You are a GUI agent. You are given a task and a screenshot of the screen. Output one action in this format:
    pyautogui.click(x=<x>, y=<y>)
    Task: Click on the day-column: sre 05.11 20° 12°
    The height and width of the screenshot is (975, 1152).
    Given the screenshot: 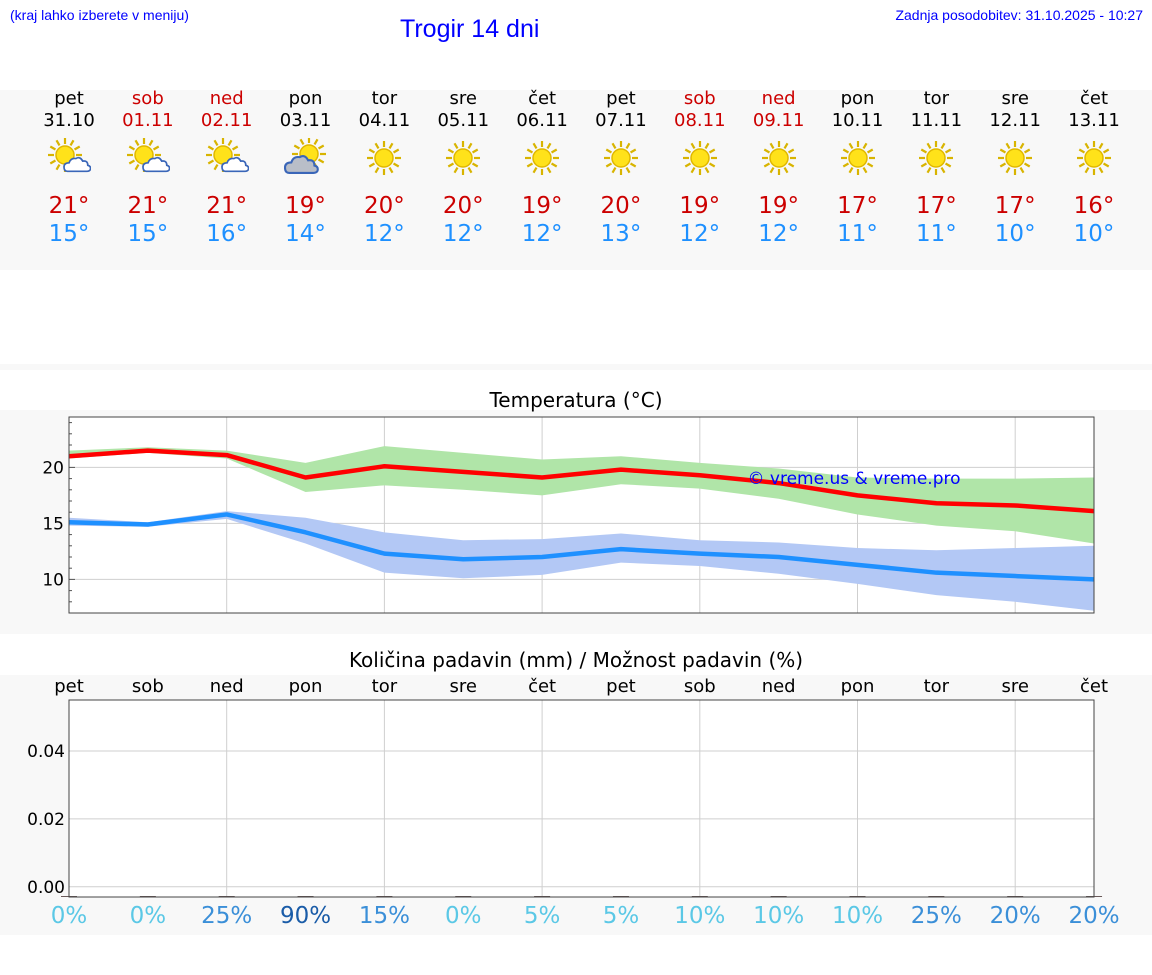 What is the action you would take?
    pyautogui.click(x=463, y=168)
    